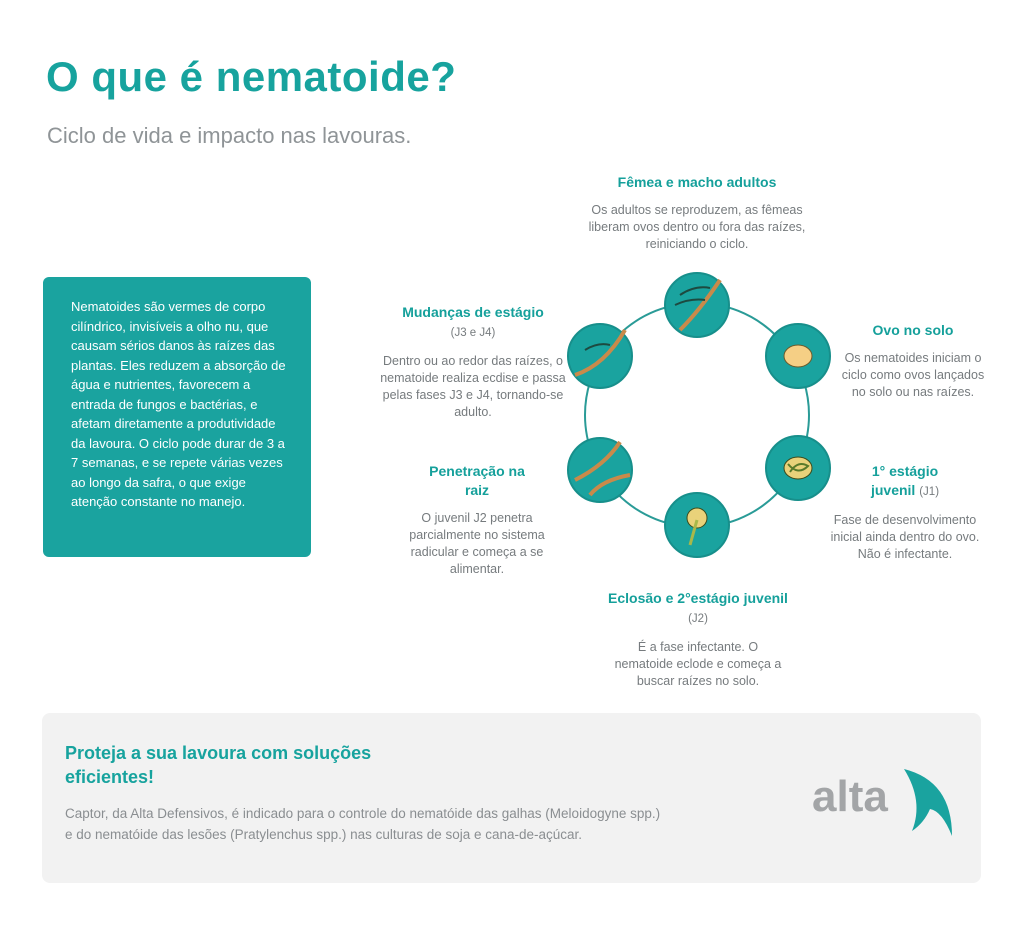 The height and width of the screenshot is (928, 1024). Describe the element at coordinates (699, 415) in the screenshot. I see `life-cycle-diagram` at that location.